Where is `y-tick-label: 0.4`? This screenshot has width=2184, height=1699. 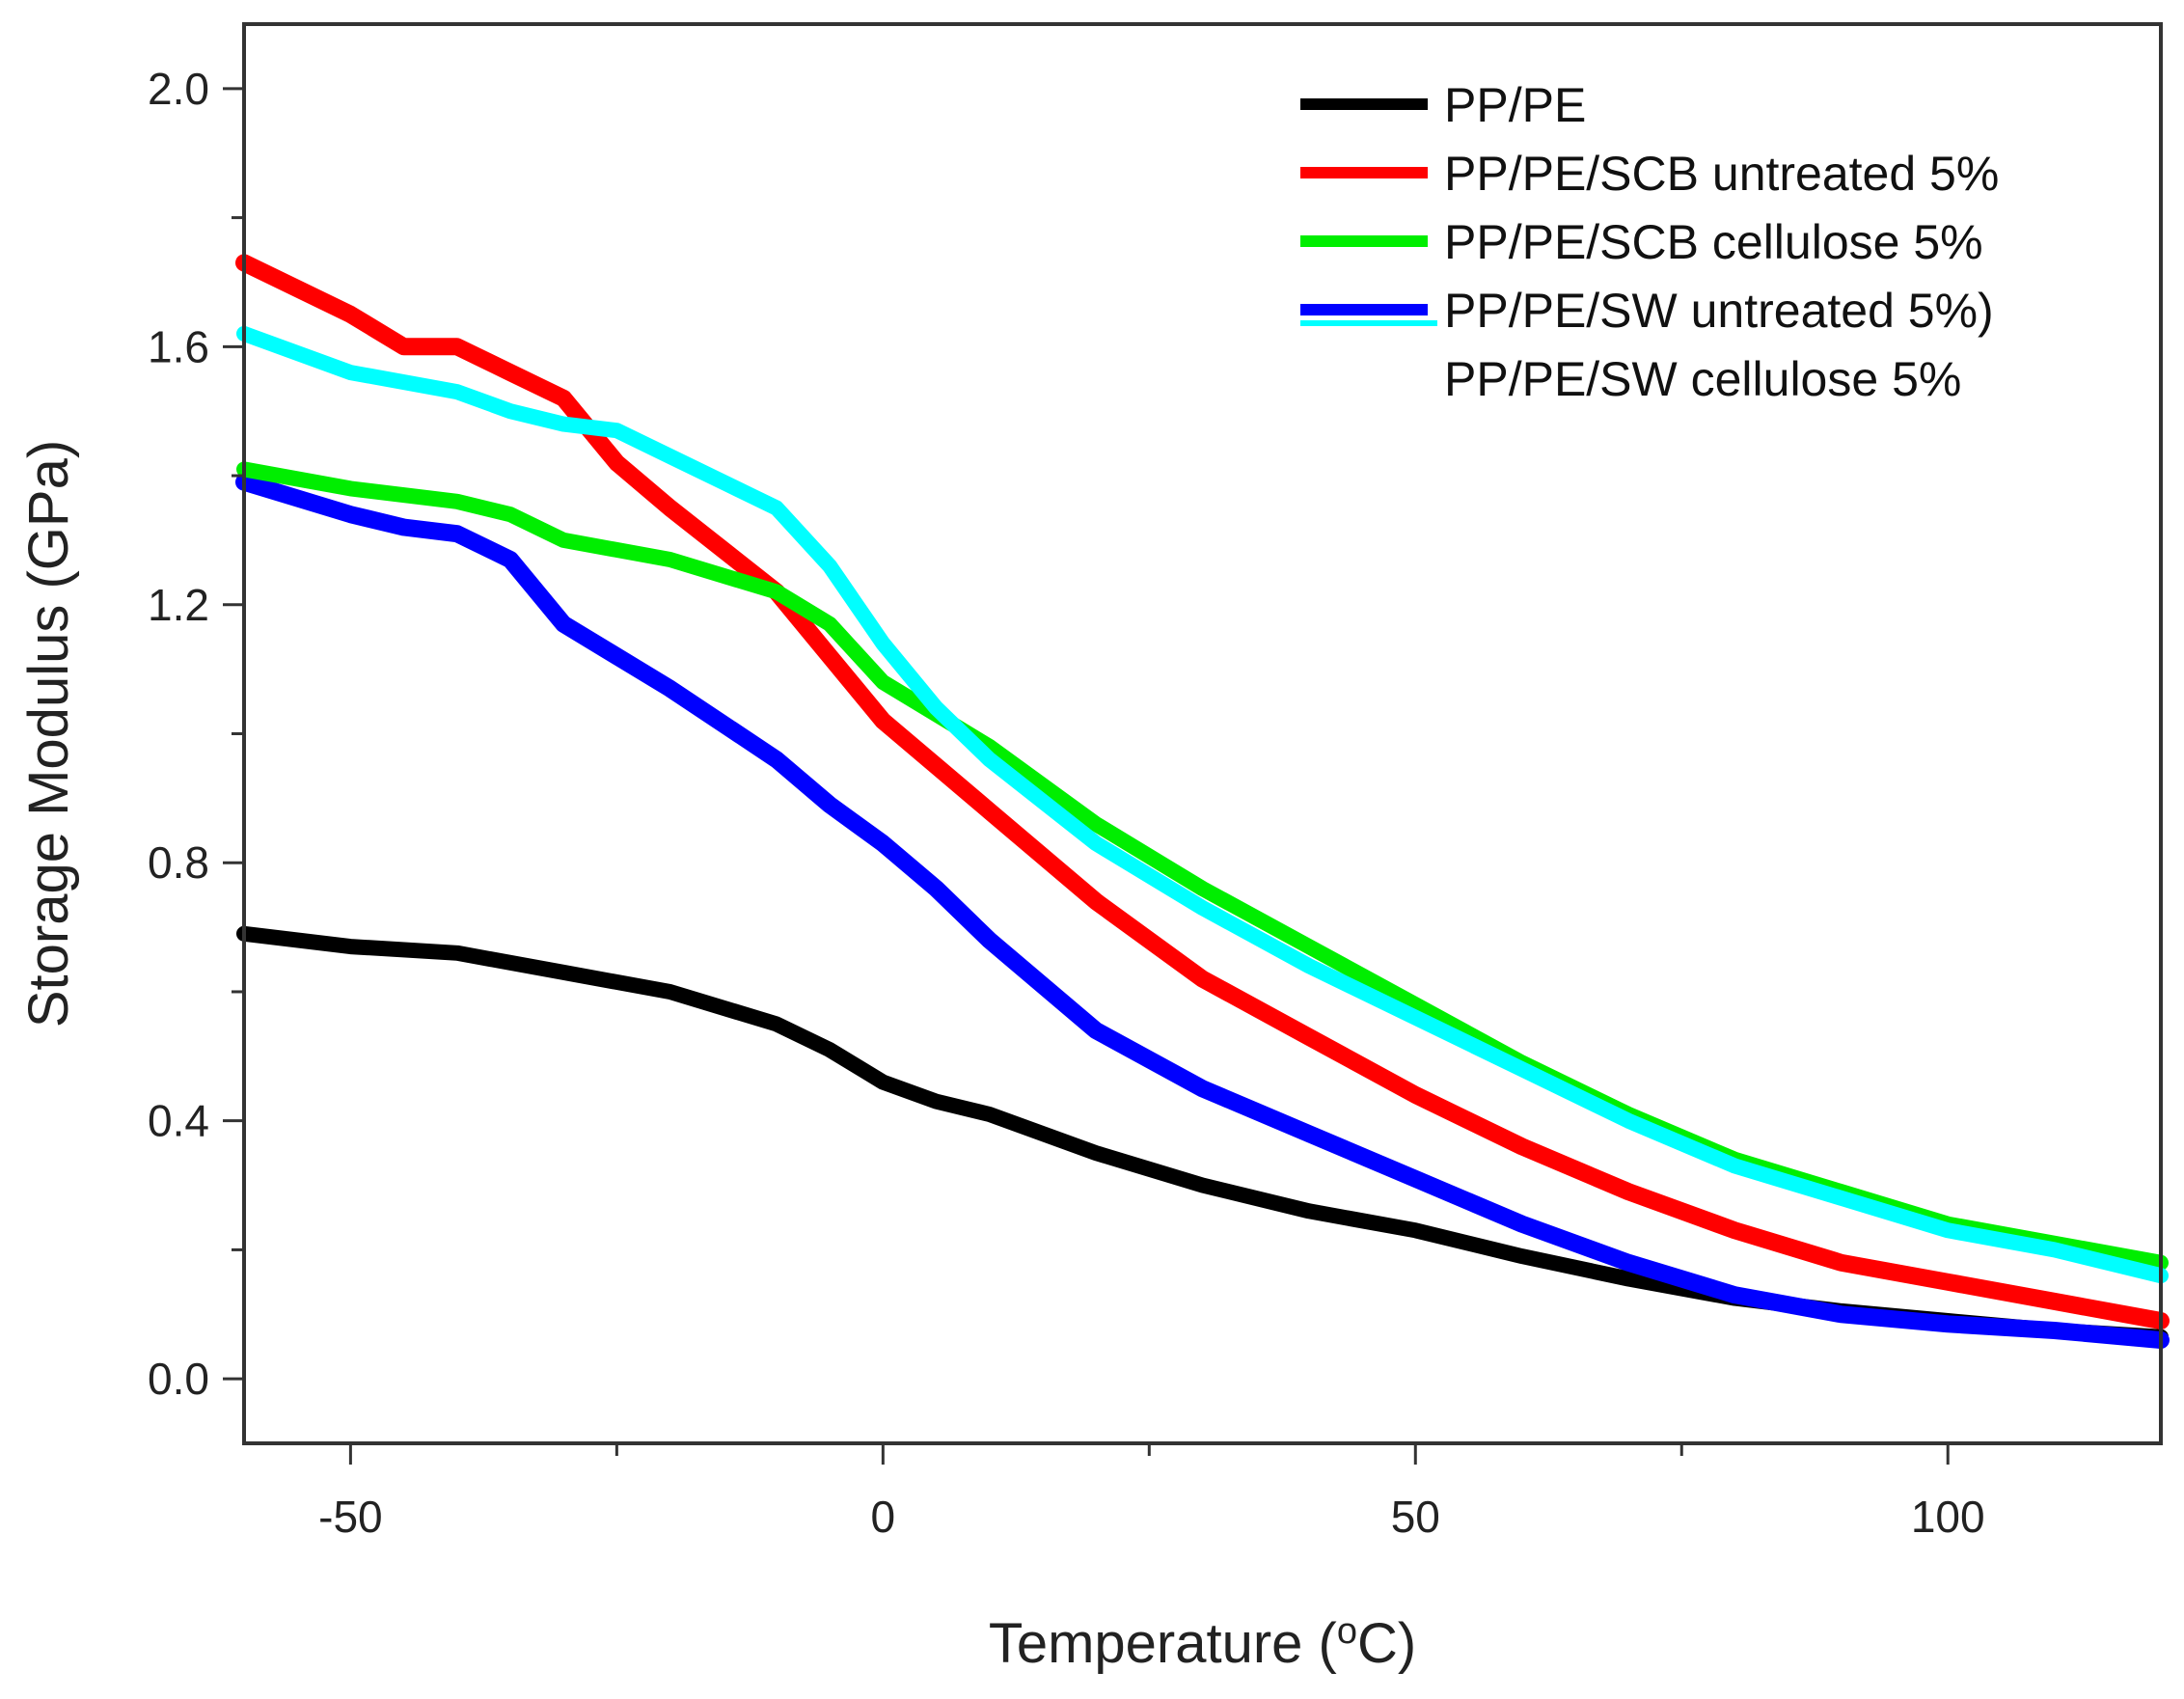 y-tick-label: 0.4 is located at coordinates (178, 1121).